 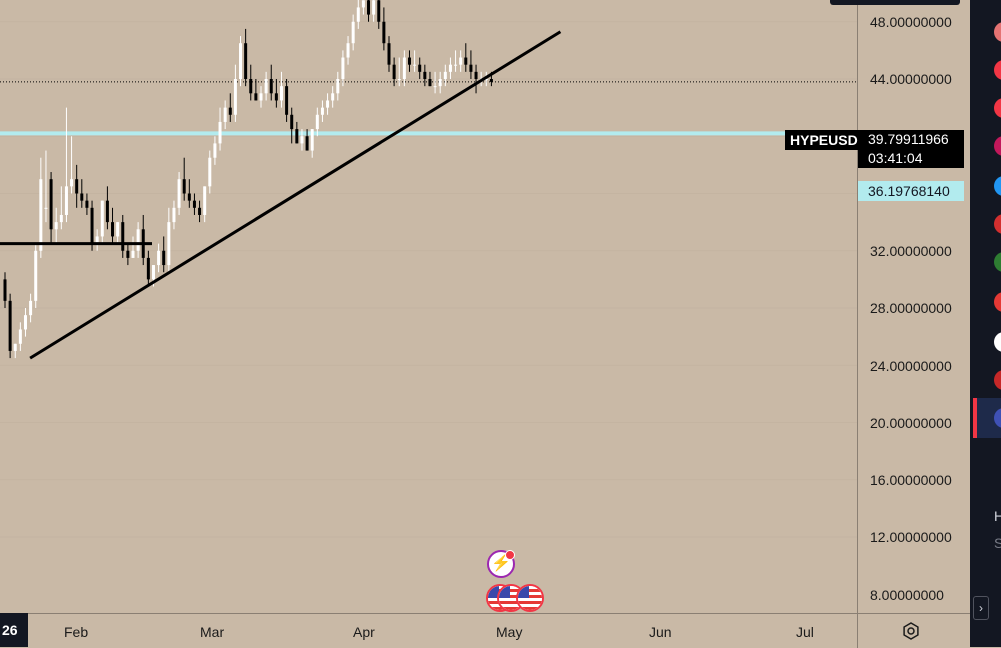 I want to click on panel-text: S, so click(x=997, y=543).